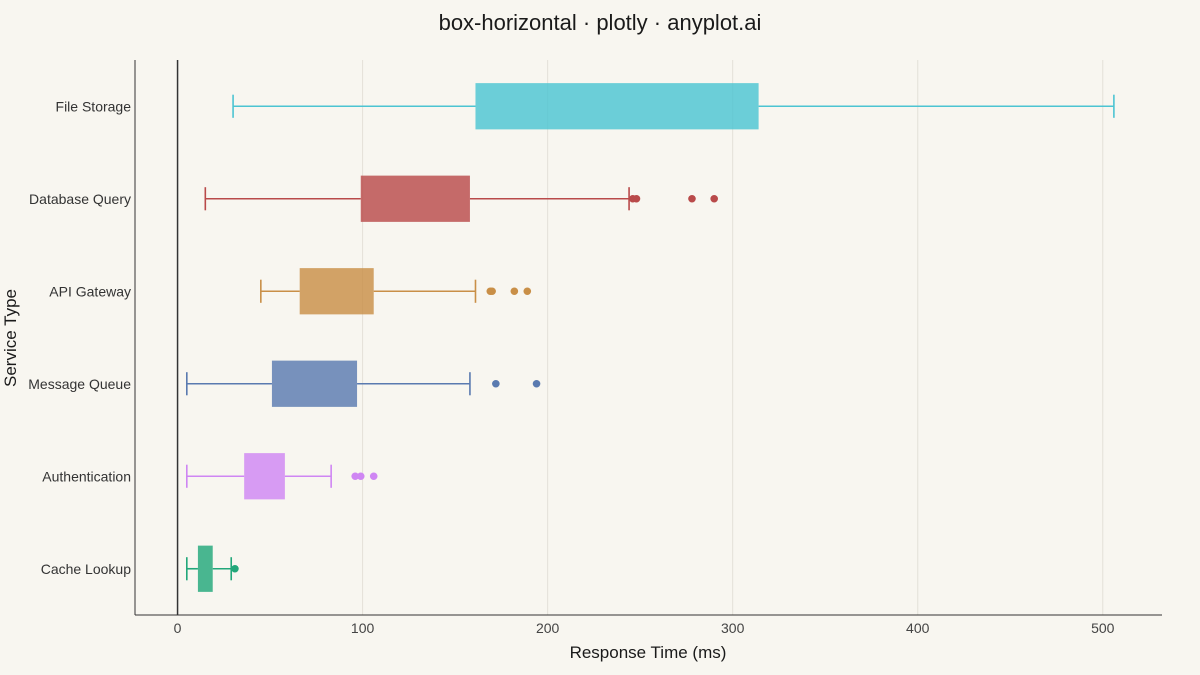 The image size is (1200, 675). What do you see at coordinates (548, 628) in the screenshot?
I see `x-tick-label: 200` at bounding box center [548, 628].